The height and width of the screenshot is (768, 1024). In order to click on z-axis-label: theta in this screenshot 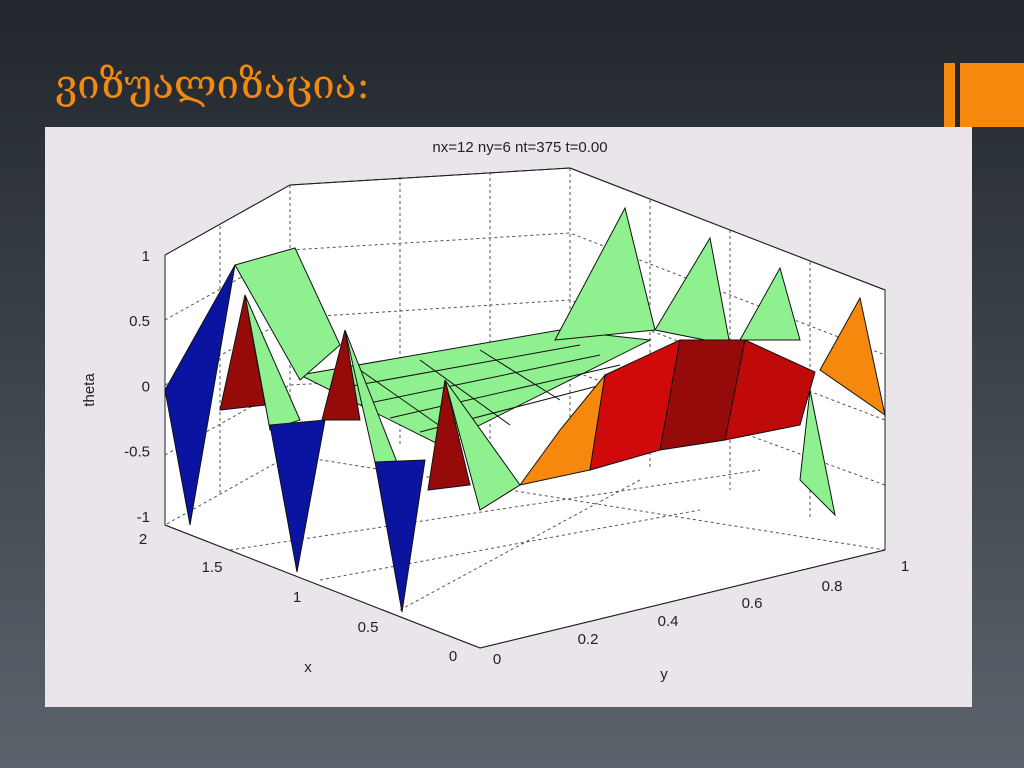, I will do `click(89, 390)`.